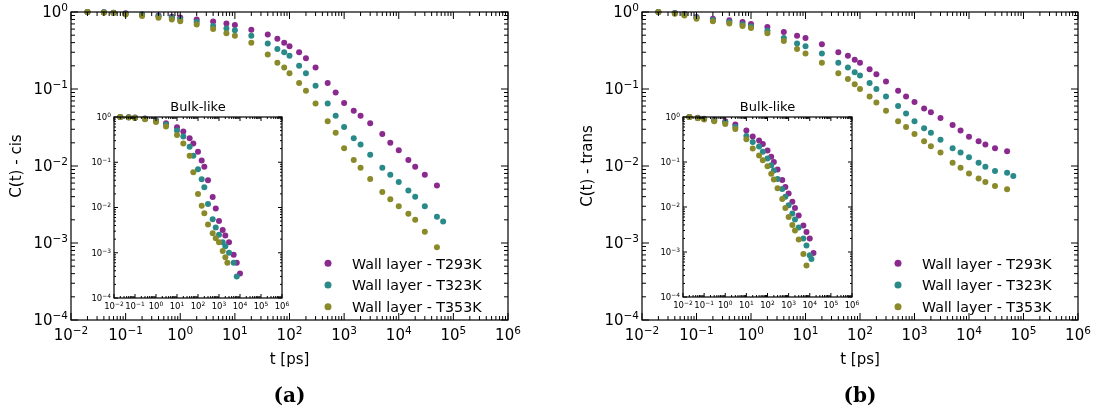  I want to click on y-axis-title: C(t) - cis, so click(16, 166).